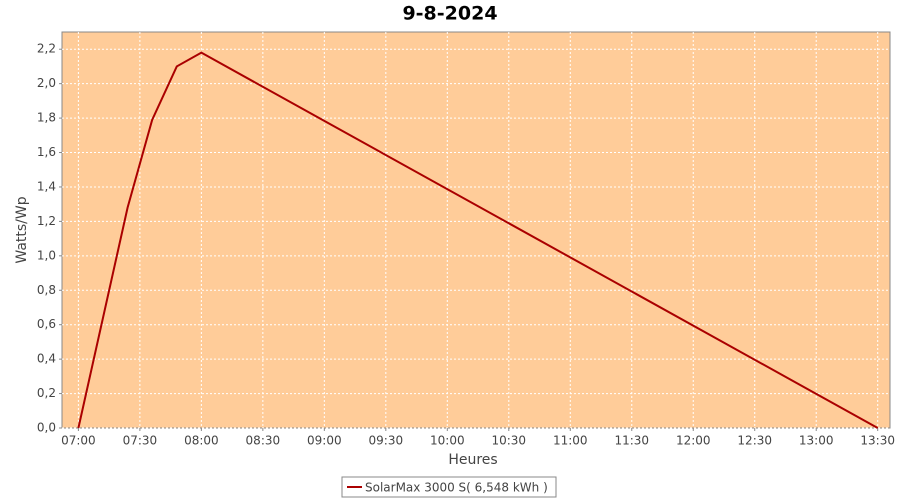 The image size is (900, 500). What do you see at coordinates (78, 441) in the screenshot?
I see `x-tick-label: 07:00` at bounding box center [78, 441].